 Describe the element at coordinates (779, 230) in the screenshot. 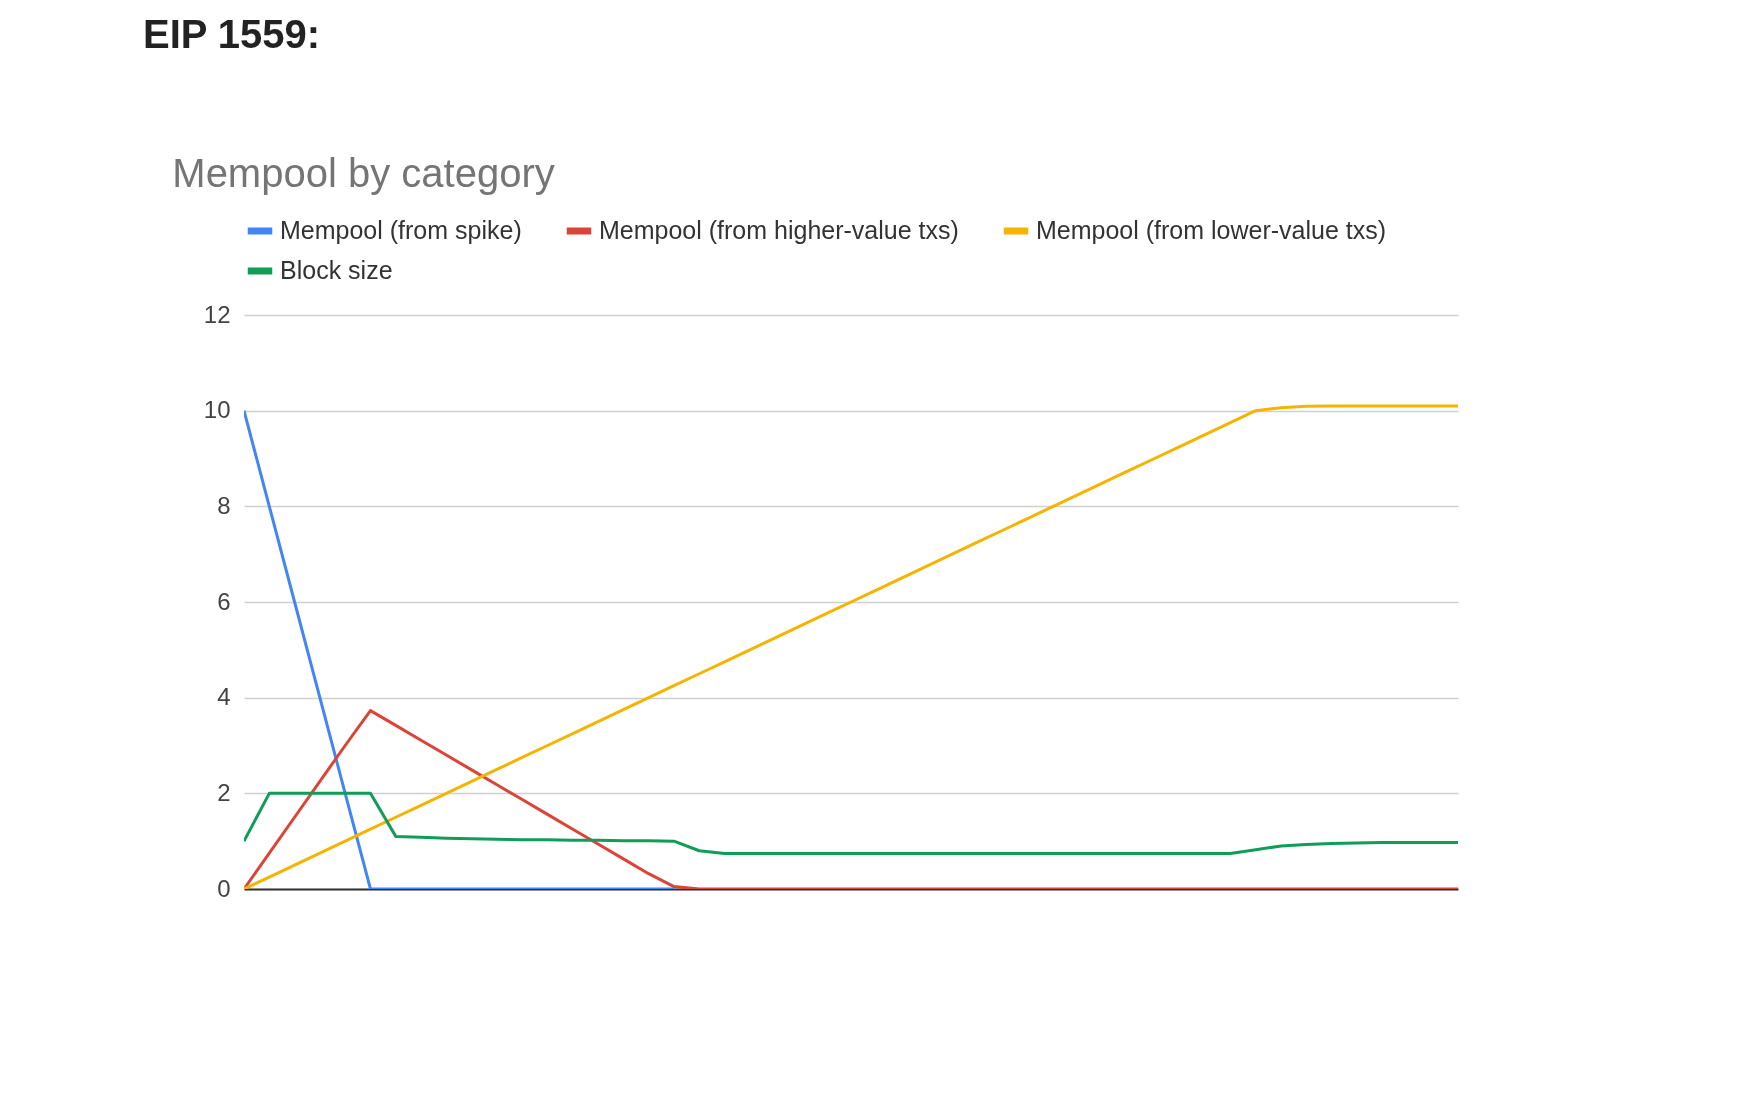

I see `legend-label: Mempool (from higher-value txs)` at that location.